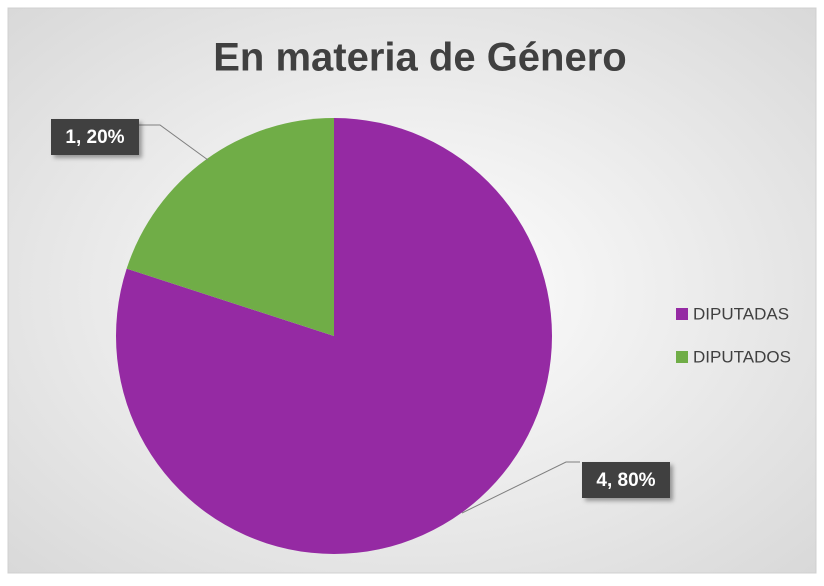  I want to click on data-label: 1, 20%, so click(94, 137).